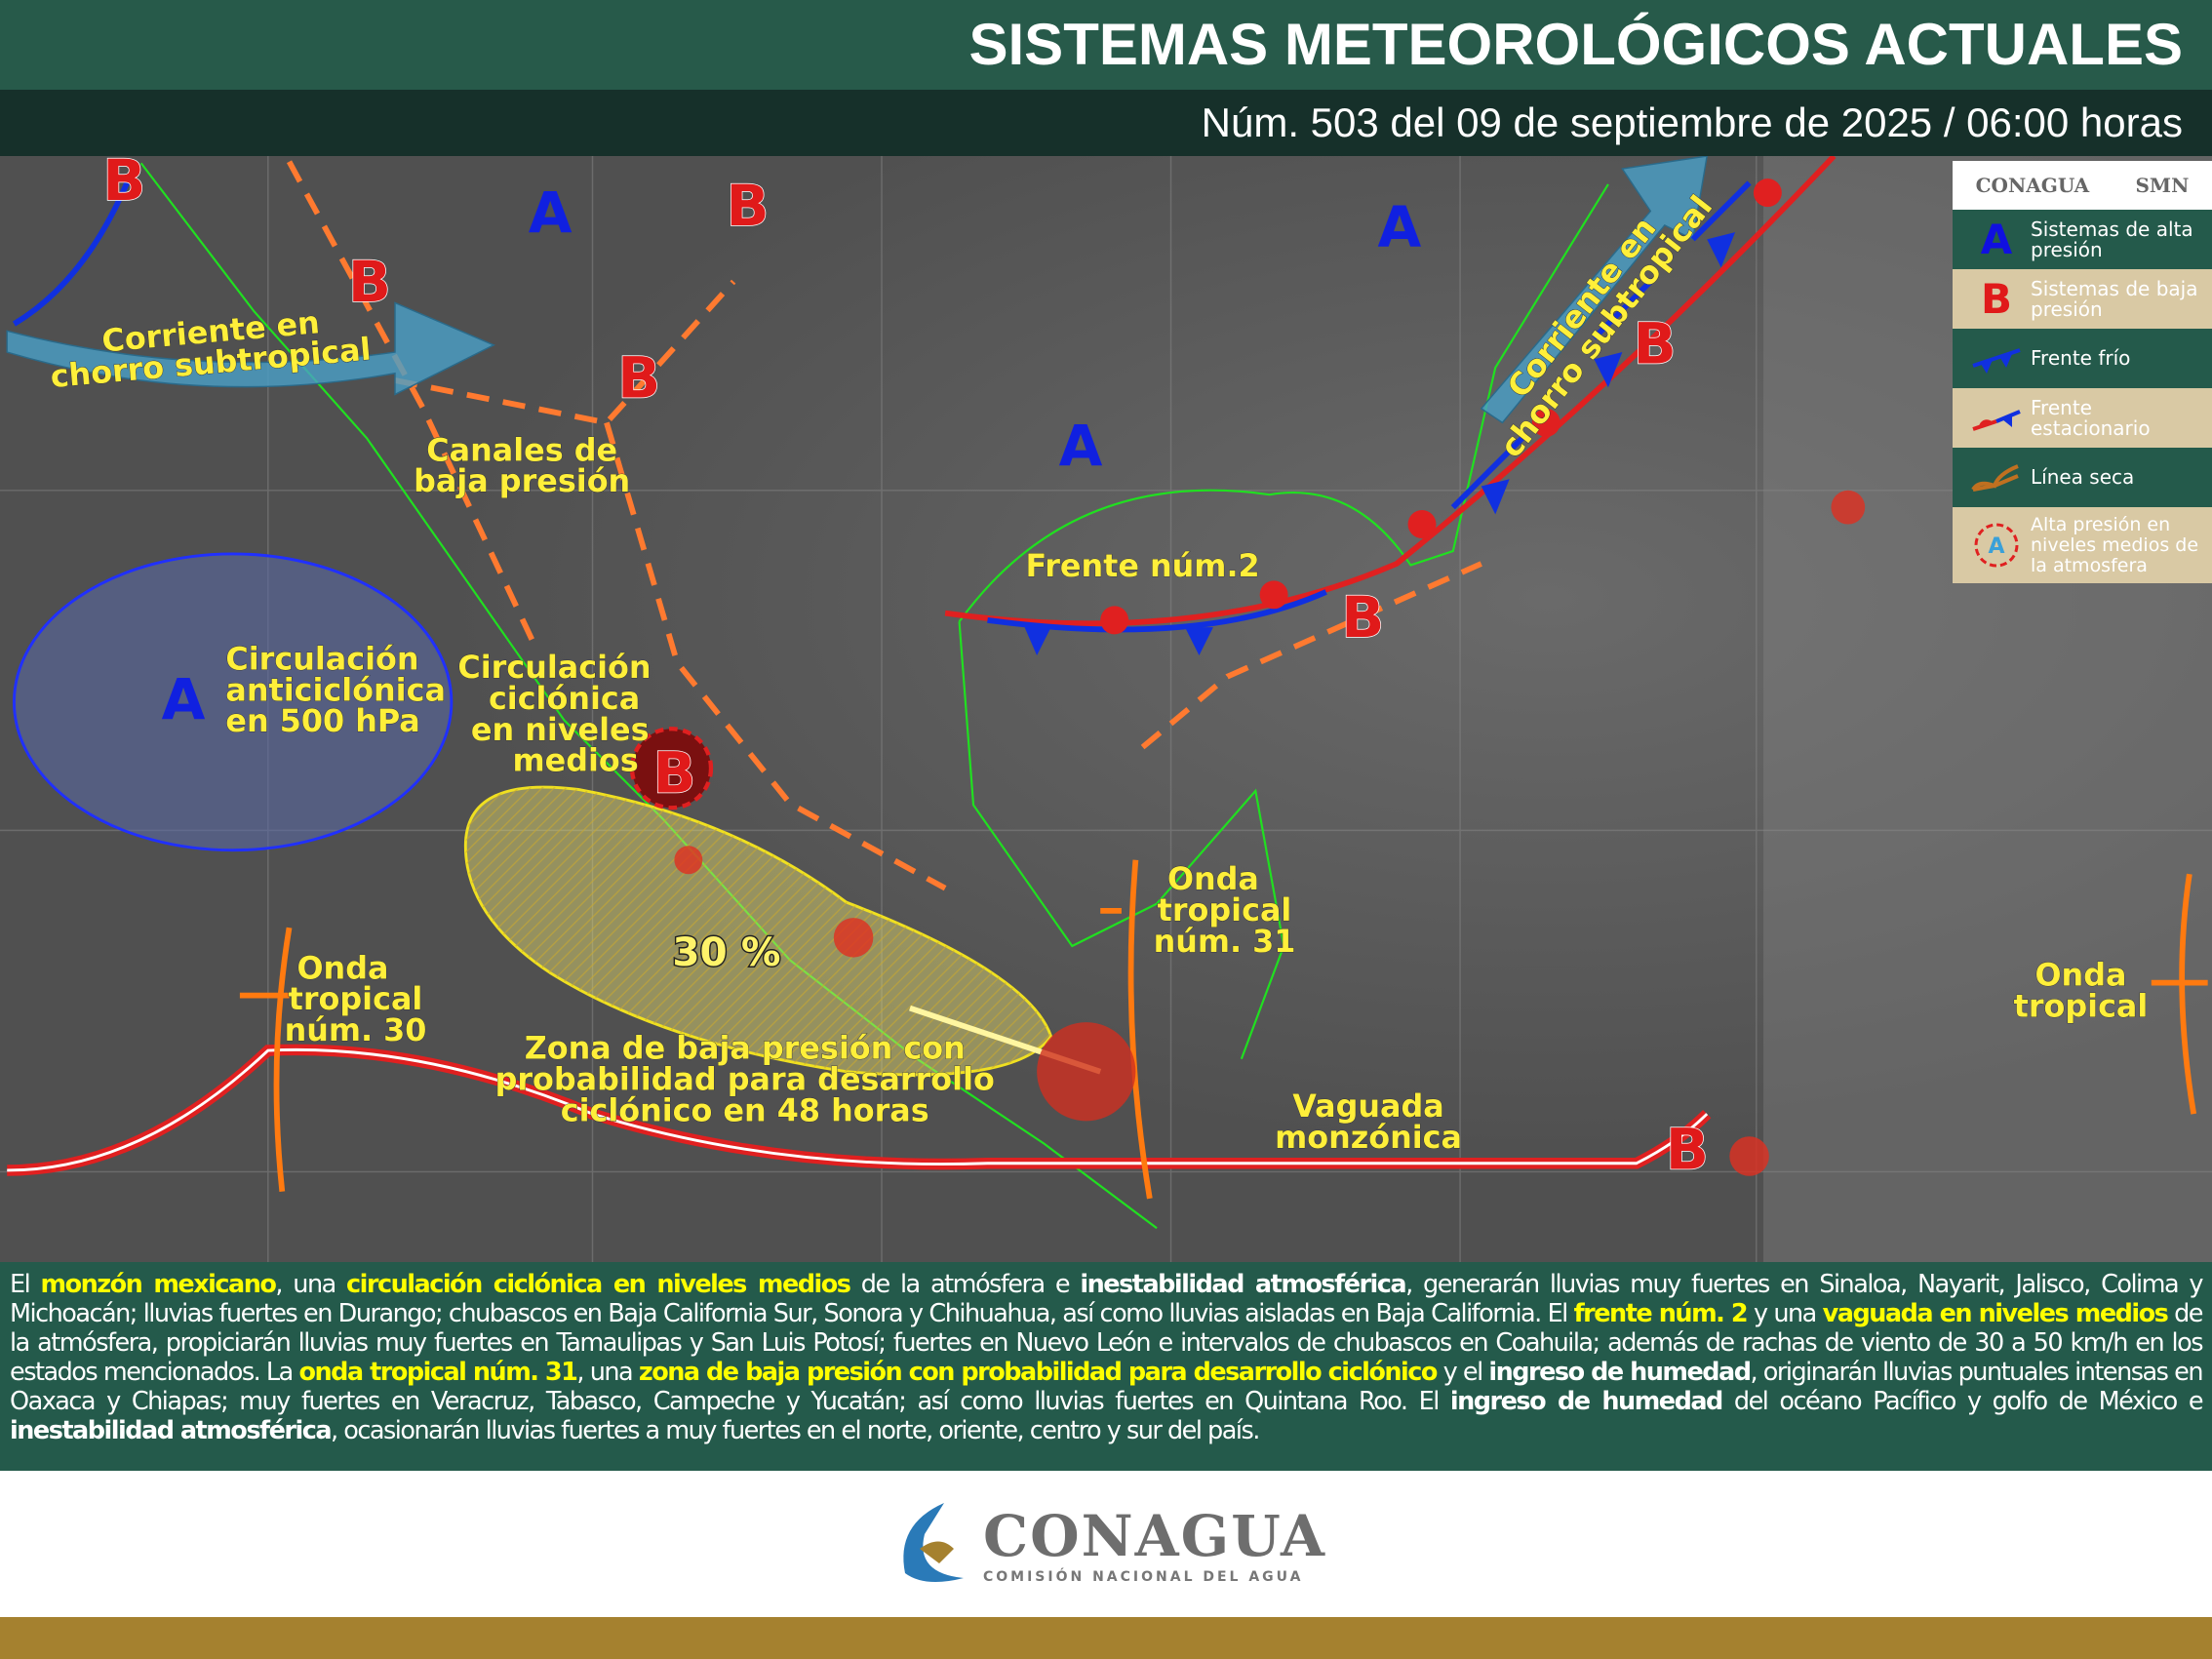  I want to click on description-text: y el, so click(1462, 1372).